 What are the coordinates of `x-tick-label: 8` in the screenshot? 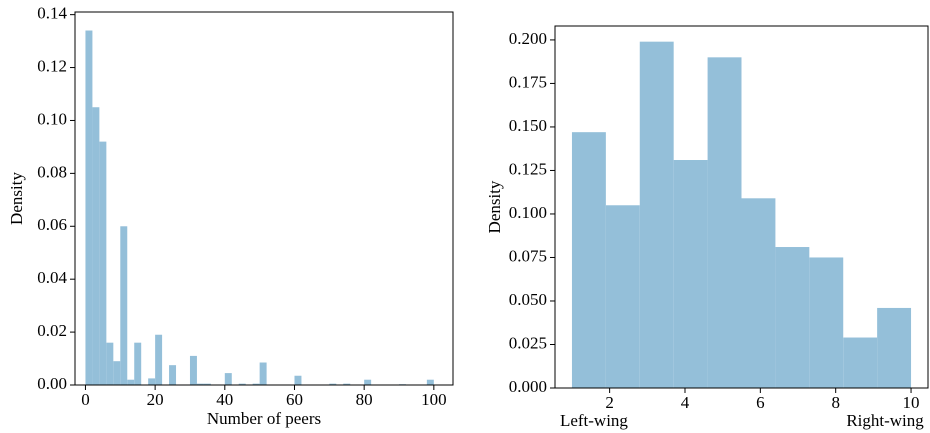 It's located at (835, 402).